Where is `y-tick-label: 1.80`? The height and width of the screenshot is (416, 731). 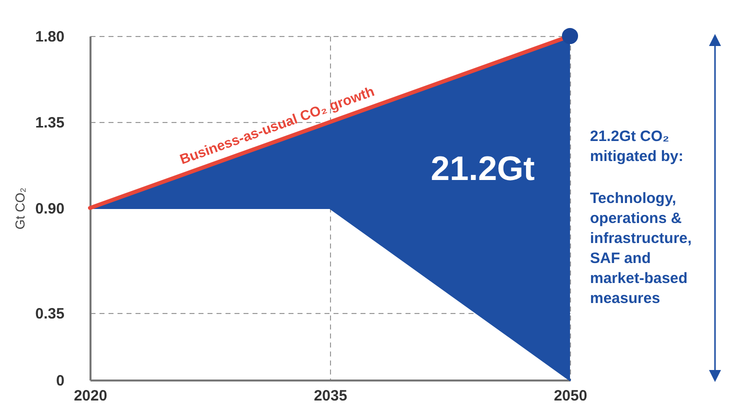 y-tick-label: 1.80 is located at coordinates (49, 37).